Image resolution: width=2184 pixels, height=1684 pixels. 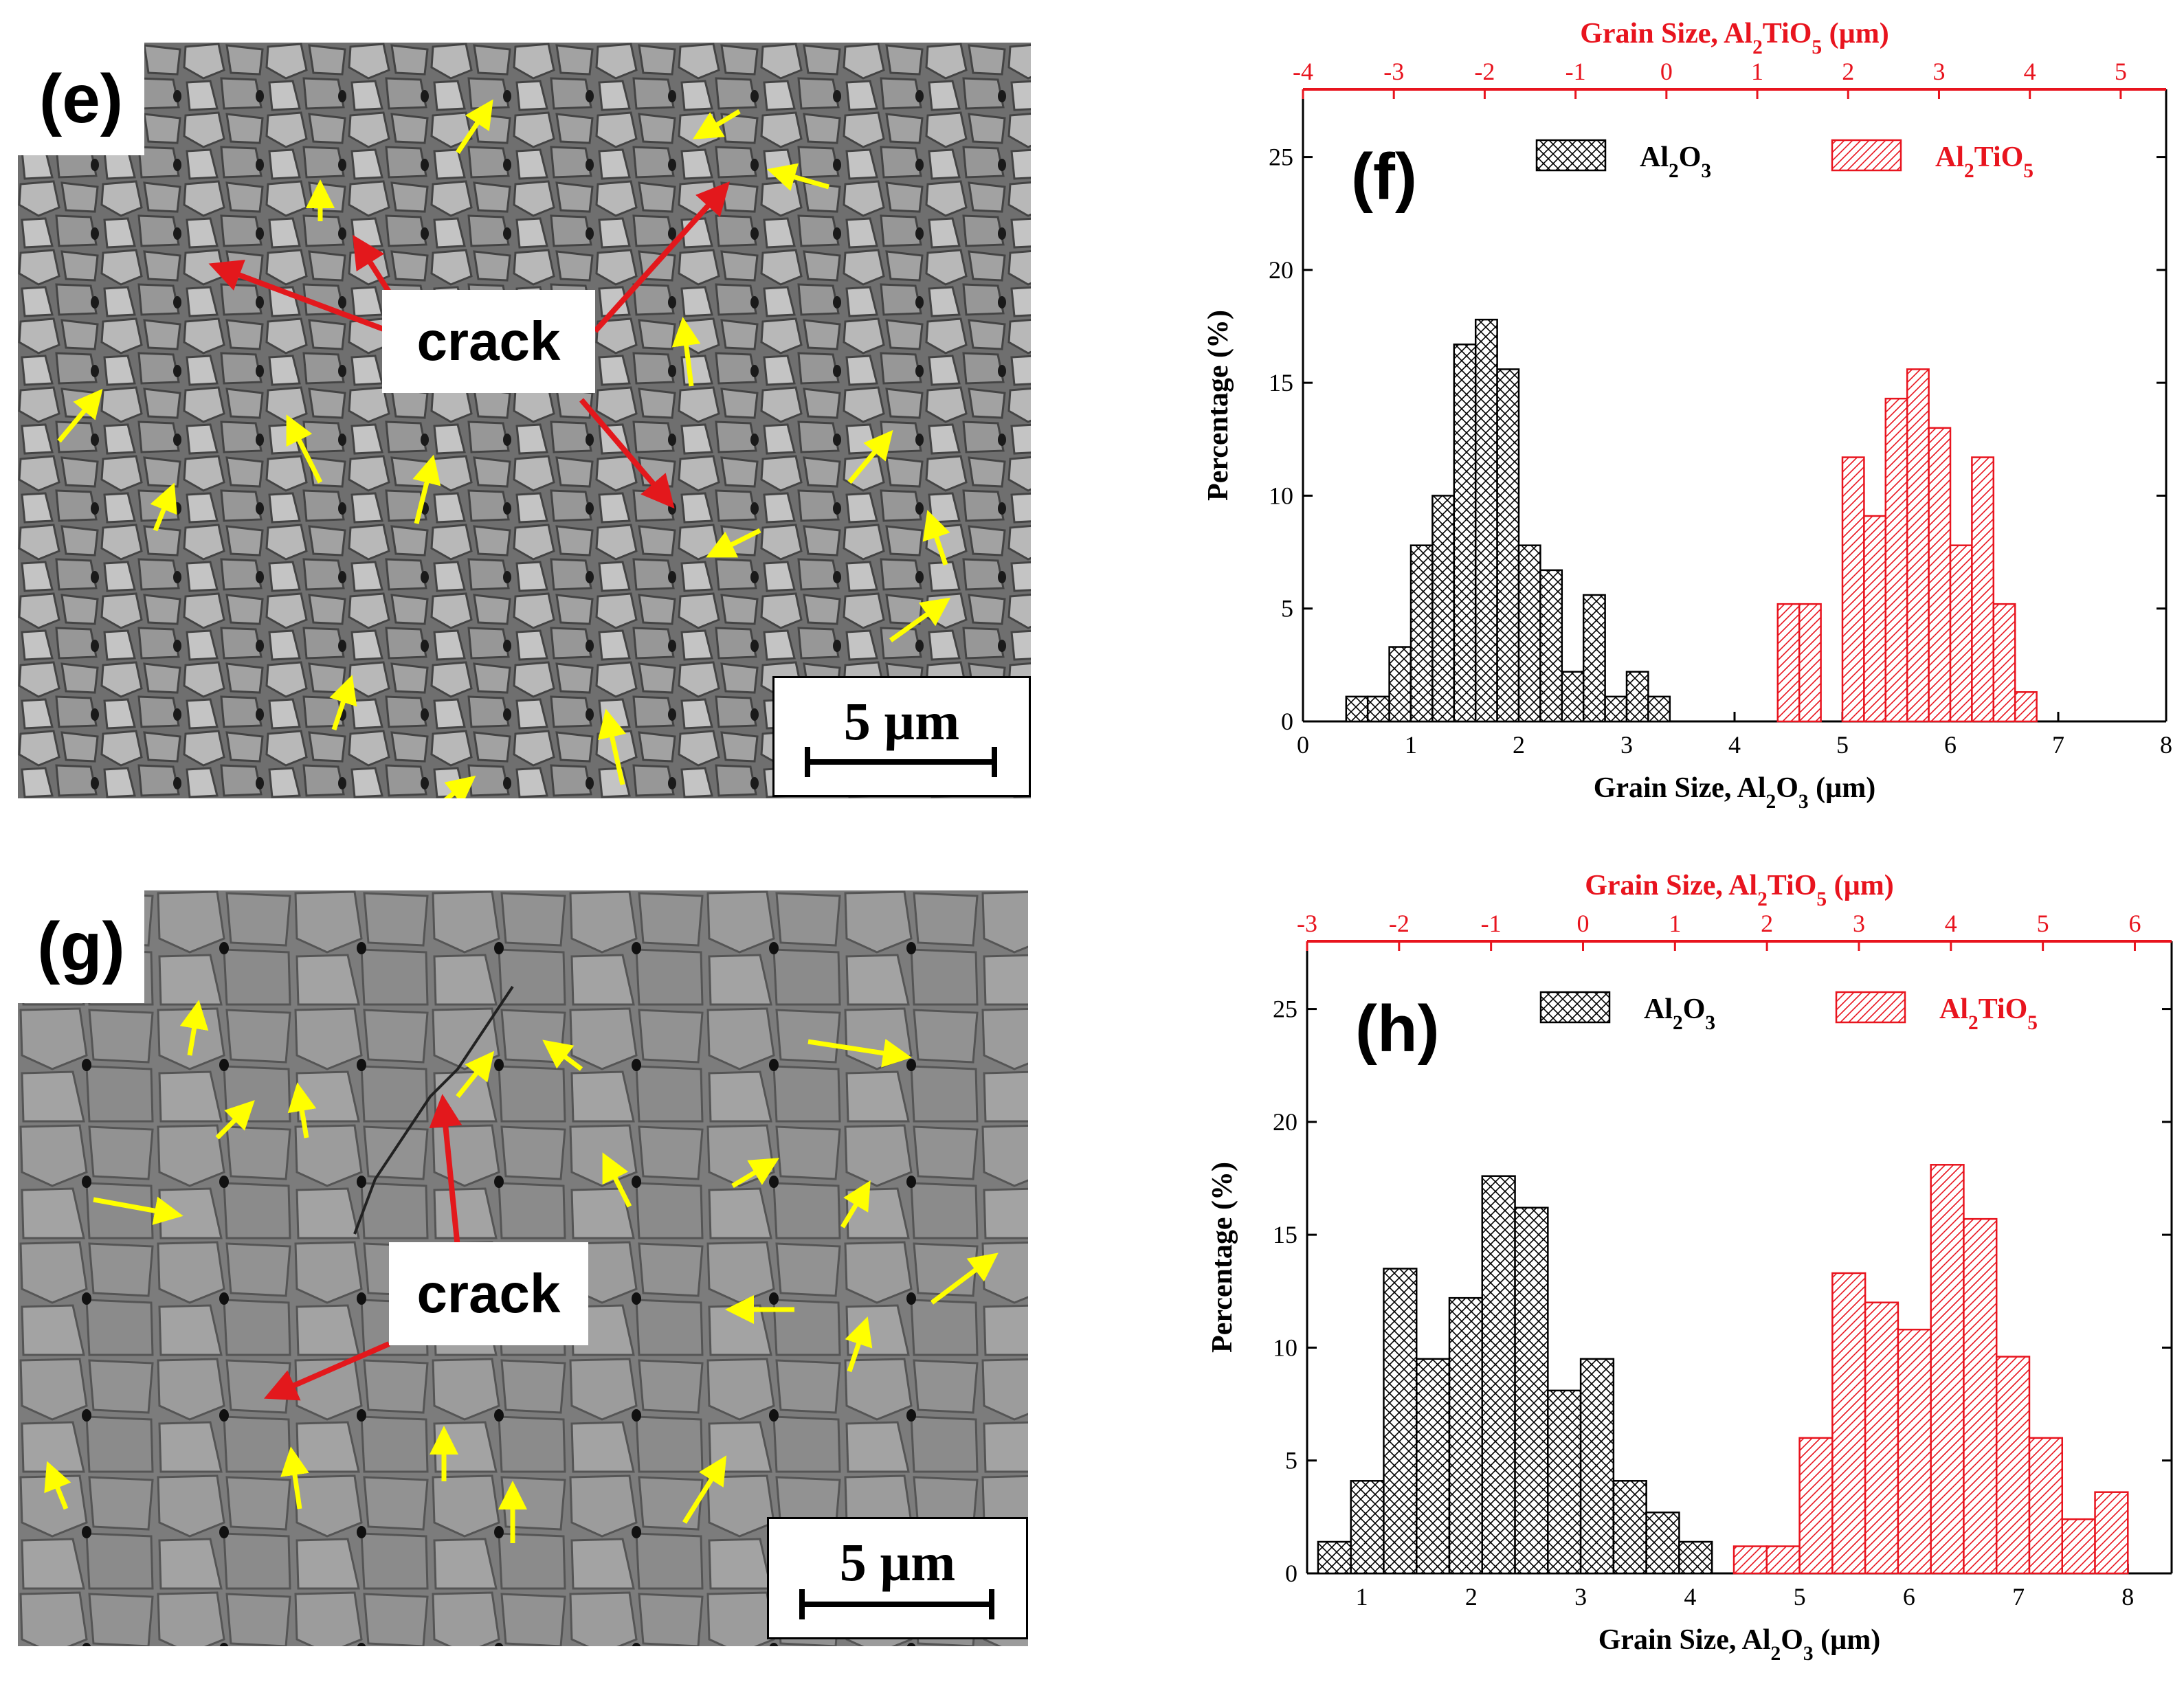 I want to click on scale-bar-label-g: 5 µm, so click(x=897, y=1562).